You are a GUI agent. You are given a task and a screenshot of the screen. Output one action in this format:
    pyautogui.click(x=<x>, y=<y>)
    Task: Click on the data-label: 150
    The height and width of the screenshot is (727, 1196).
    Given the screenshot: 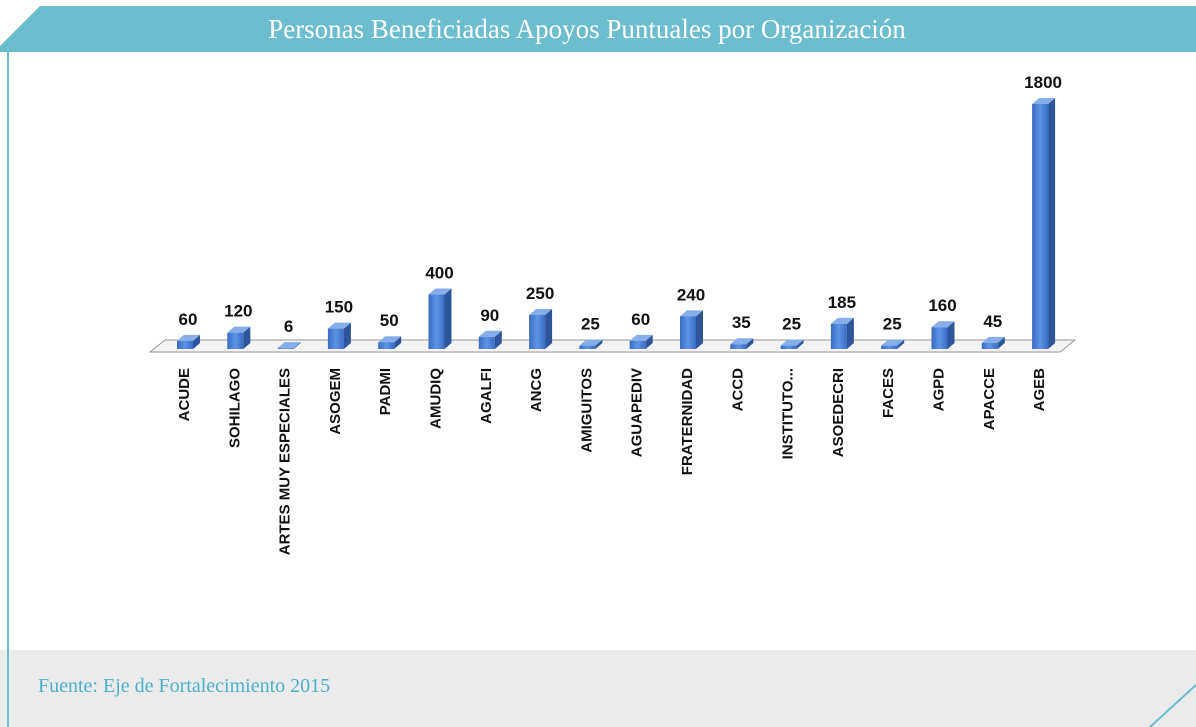 What is the action you would take?
    pyautogui.click(x=339, y=307)
    